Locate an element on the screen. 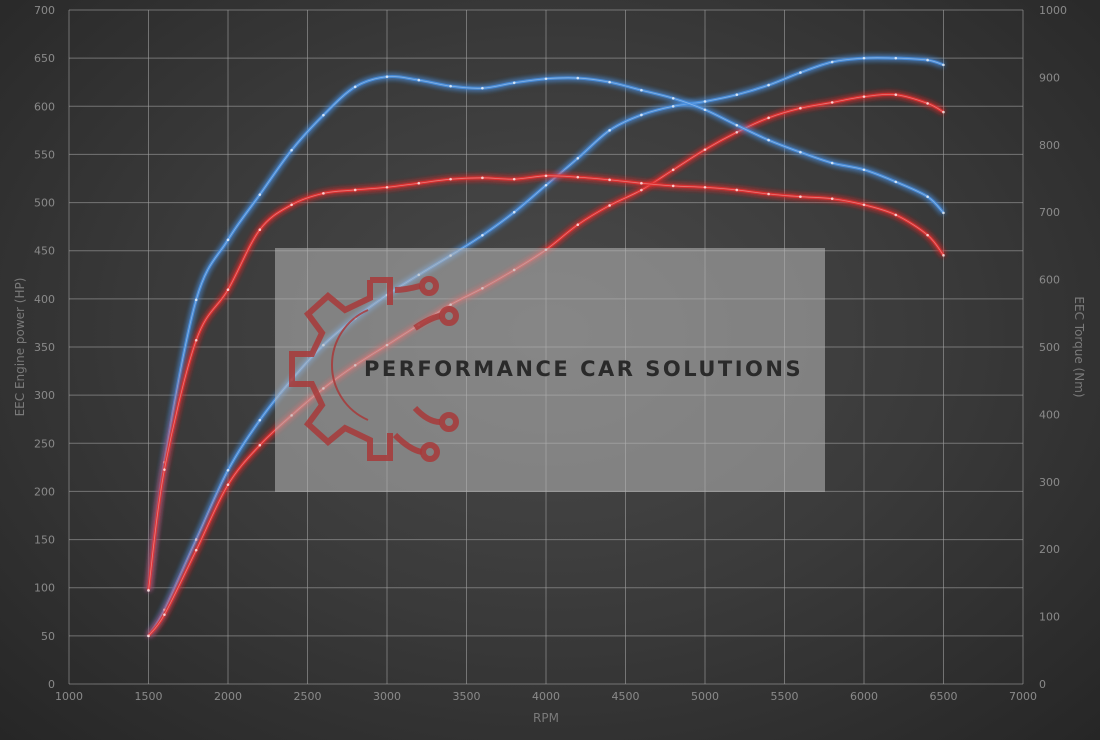 The width and height of the screenshot is (1100, 740). x-tick-label: 6500 is located at coordinates (944, 696).